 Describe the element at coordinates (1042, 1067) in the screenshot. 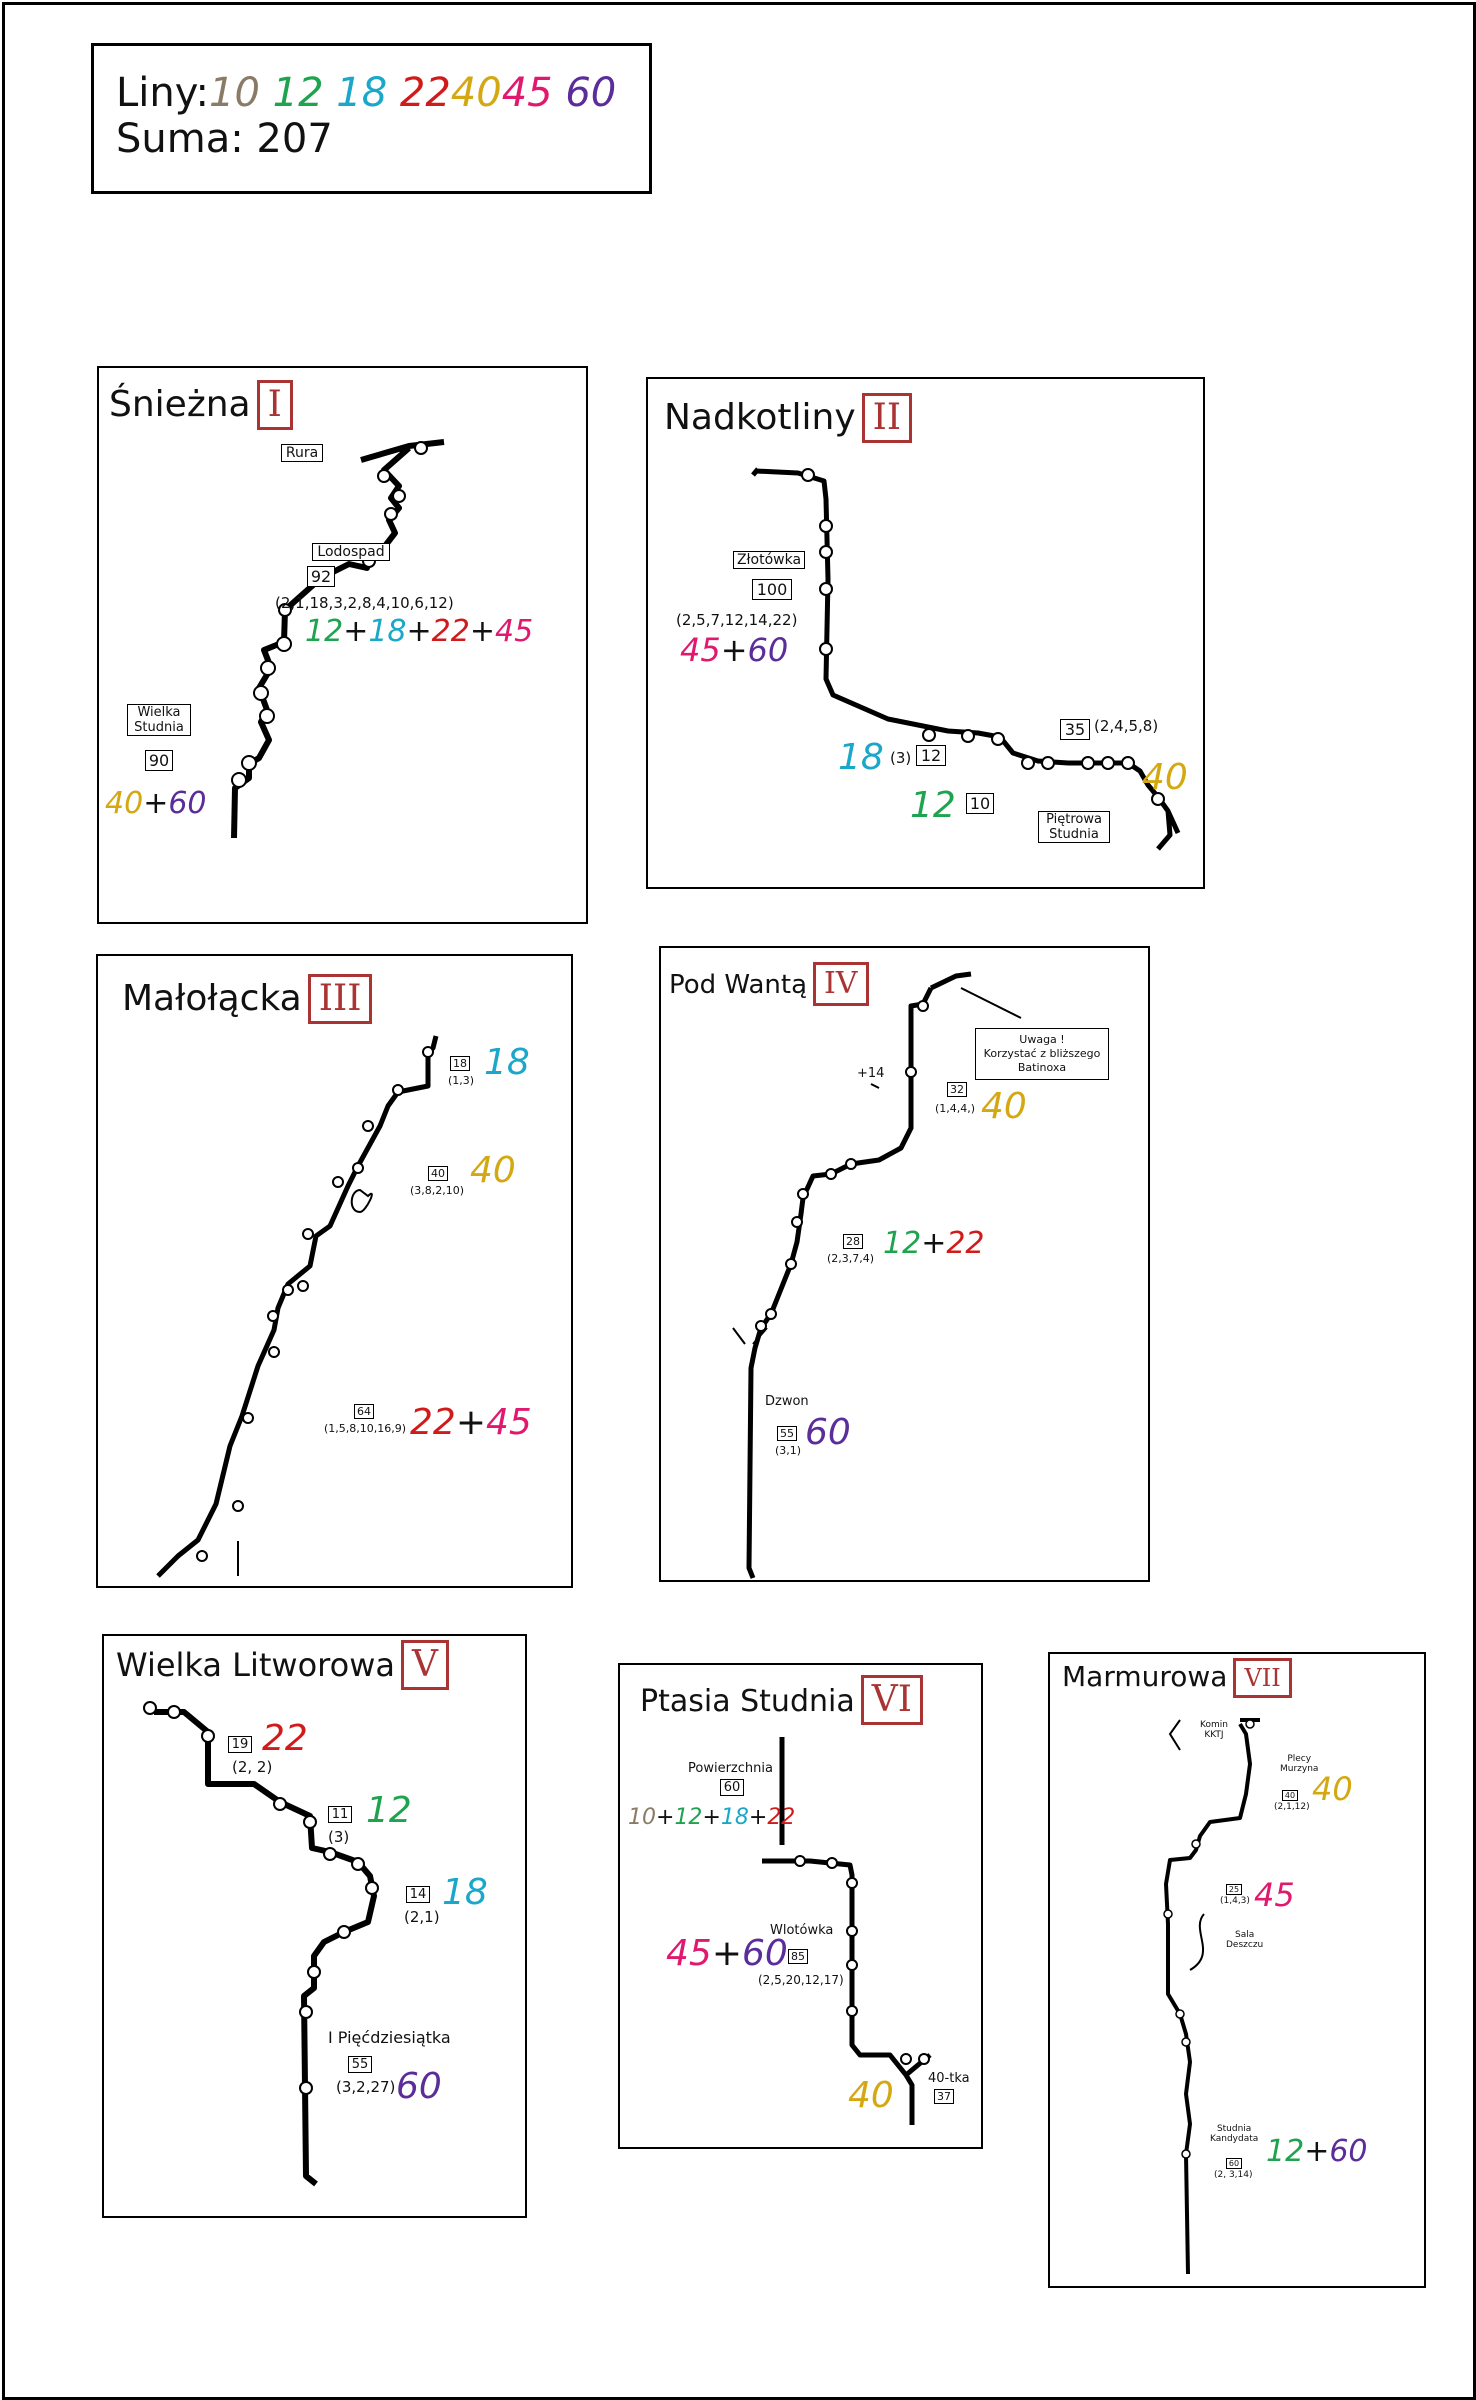

I see `note-line: Batinoxa` at that location.